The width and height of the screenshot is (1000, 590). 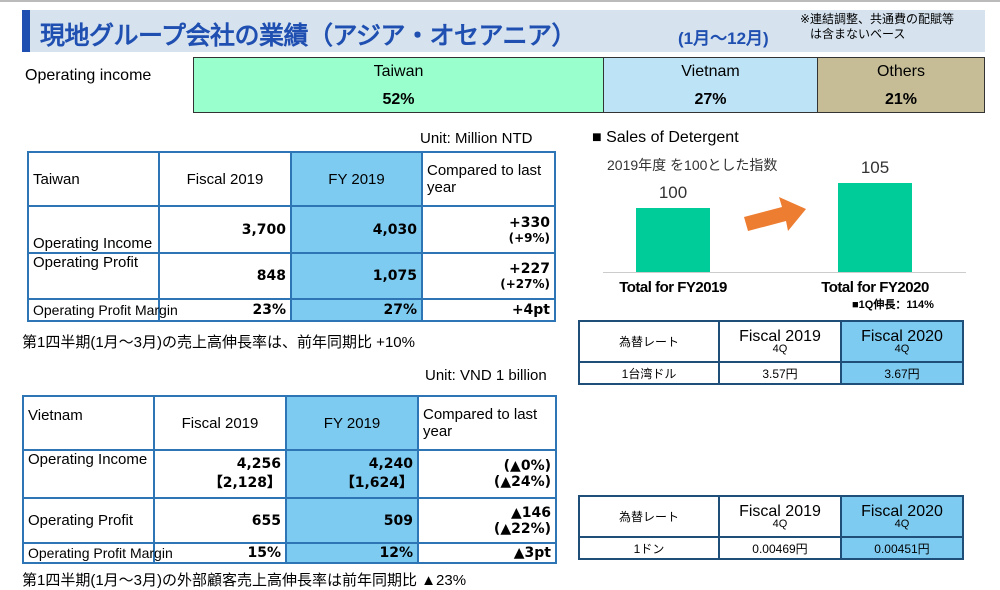 I want to click on cell: ▲3pt, so click(x=487, y=553).